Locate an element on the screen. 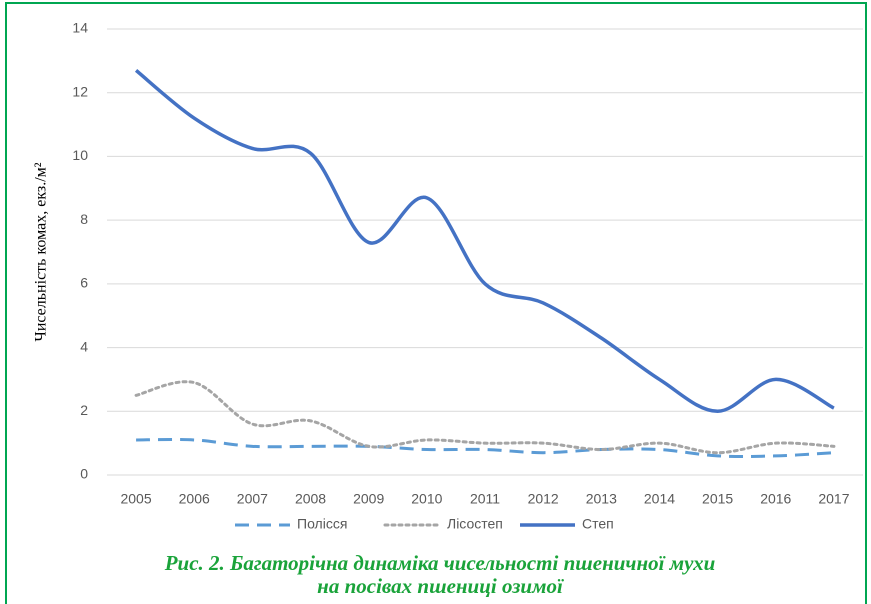  x-tick-label: 2014 is located at coordinates (659, 499).